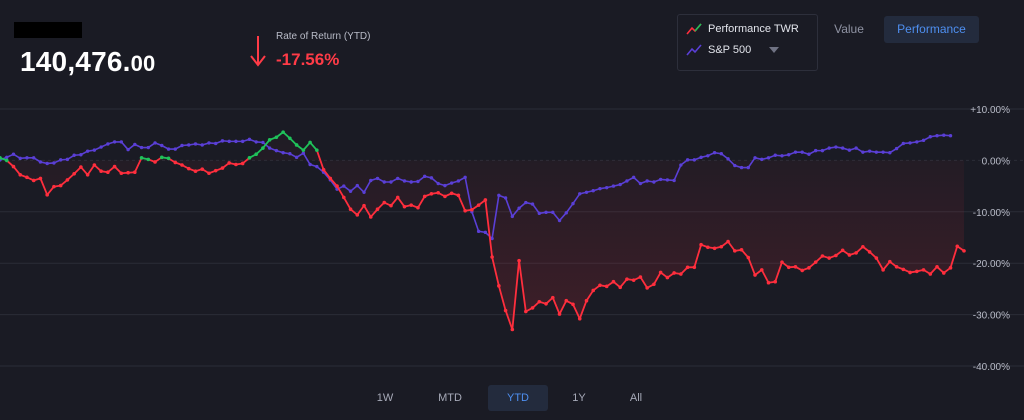  What do you see at coordinates (742, 29) in the screenshot?
I see `legend-item-performance: Performance TWR` at bounding box center [742, 29].